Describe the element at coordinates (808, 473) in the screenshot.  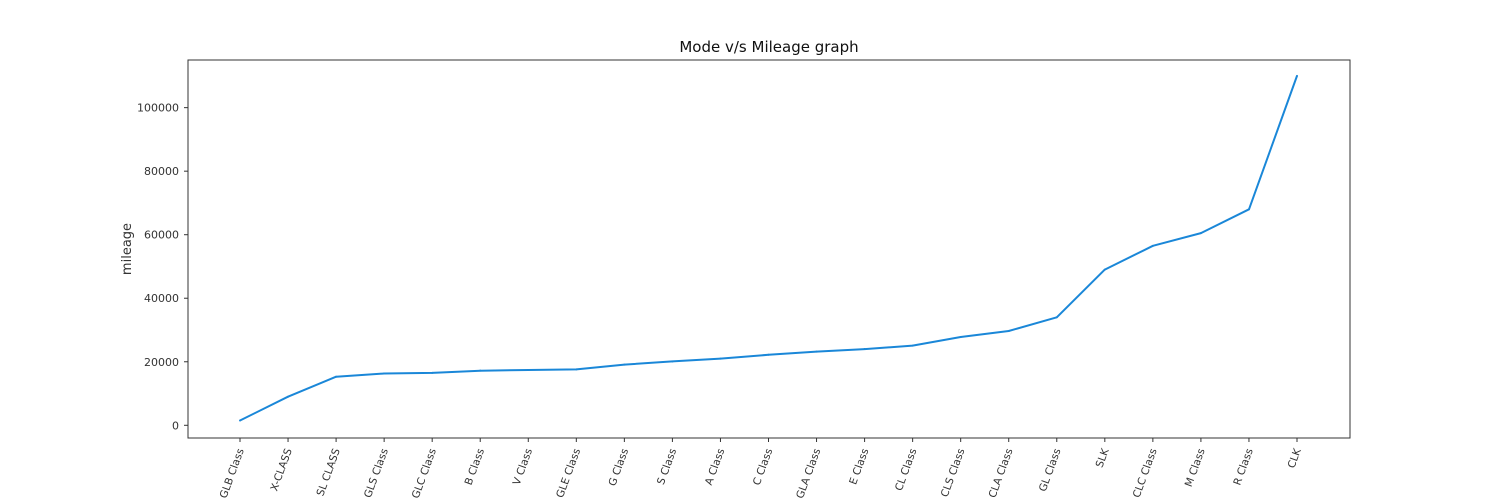
I see `x-tick-label: GLA Class` at that location.